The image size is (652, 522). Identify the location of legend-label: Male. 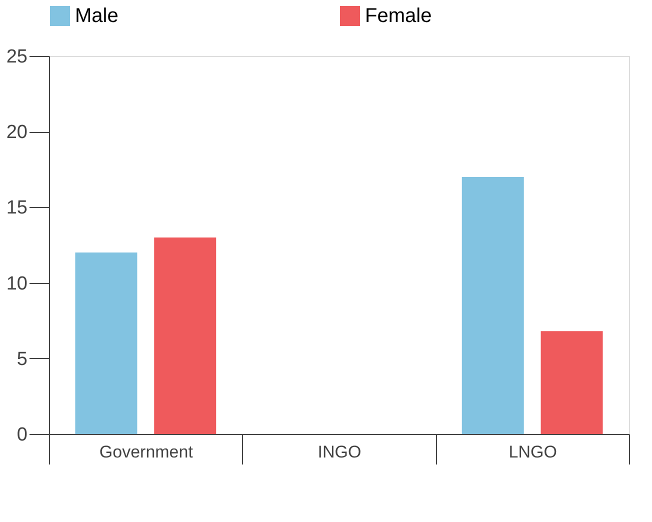
(96, 16).